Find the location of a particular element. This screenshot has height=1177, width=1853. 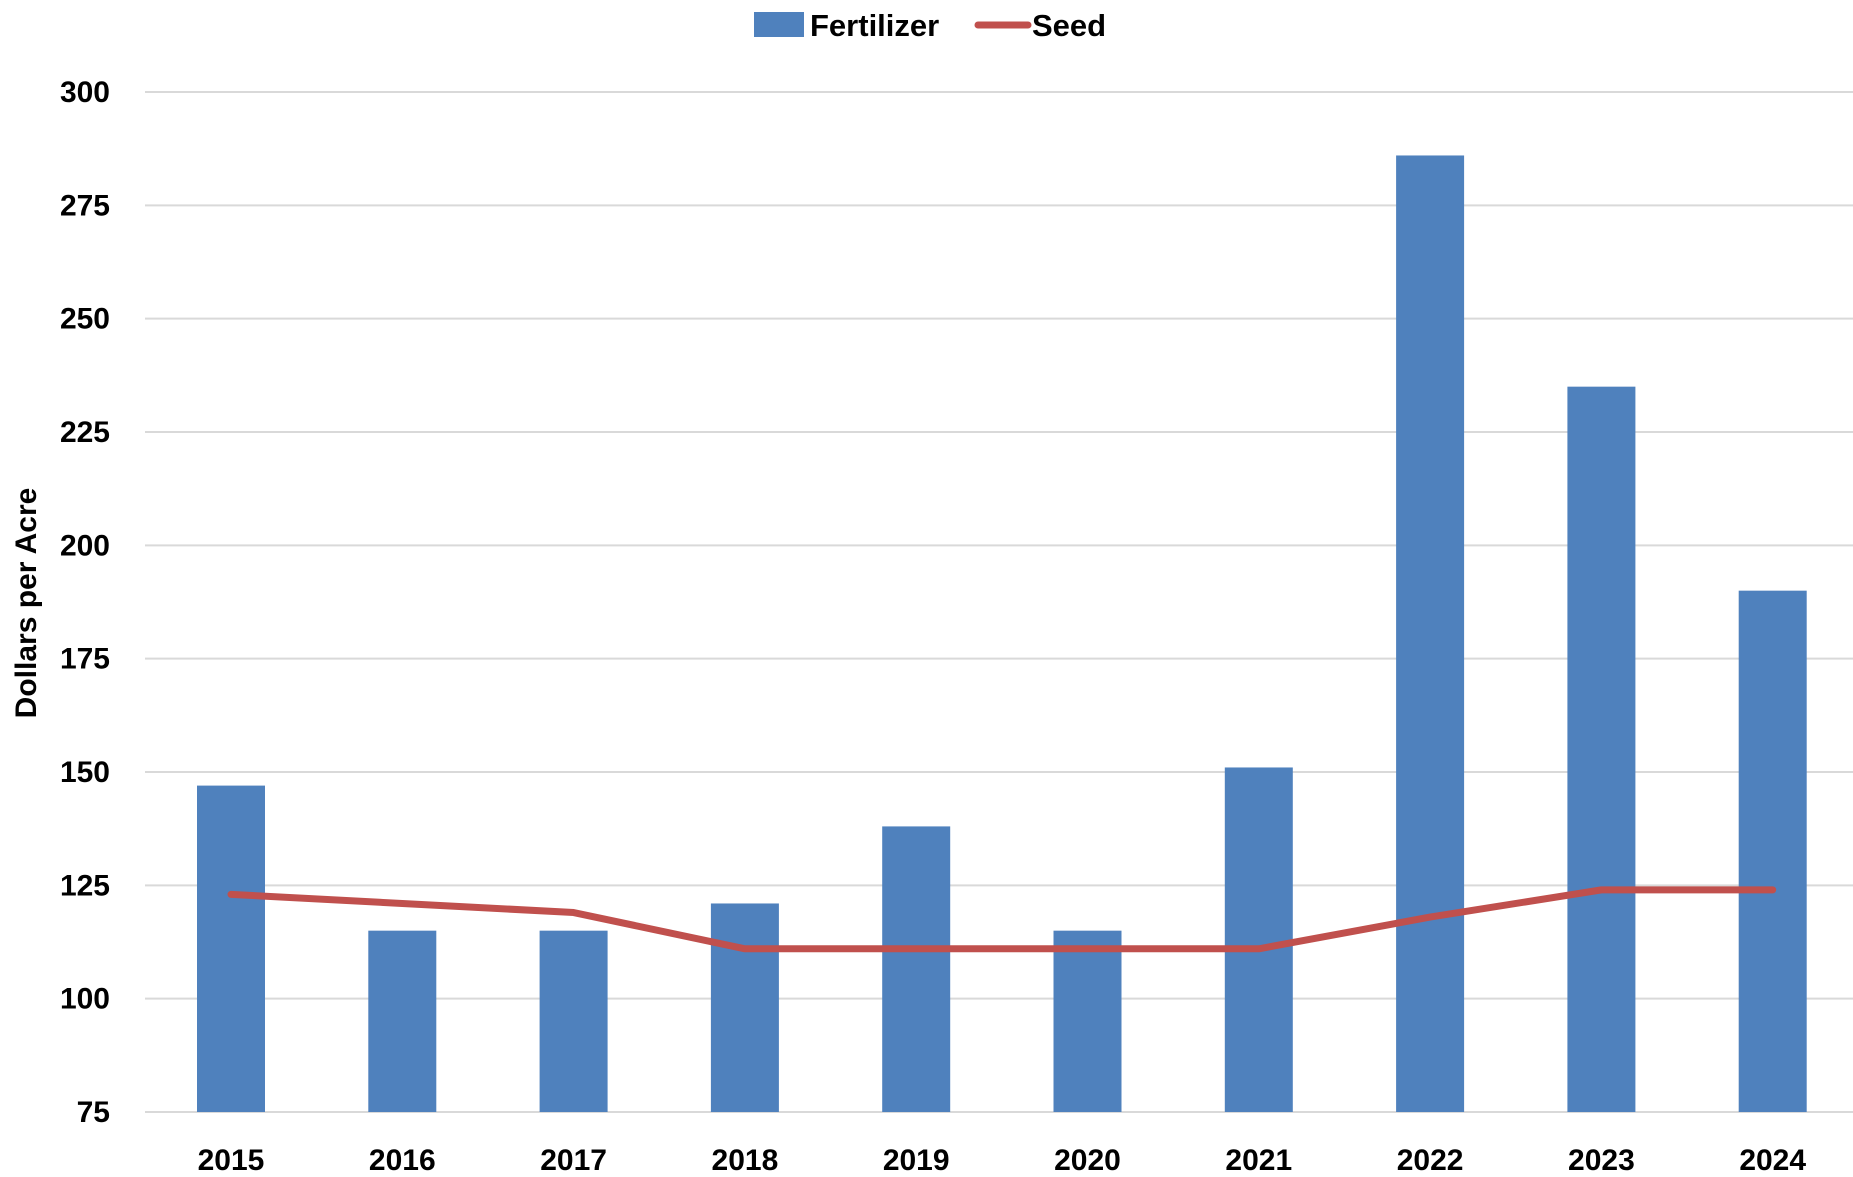

y-tick-label: 225 is located at coordinates (85, 432).